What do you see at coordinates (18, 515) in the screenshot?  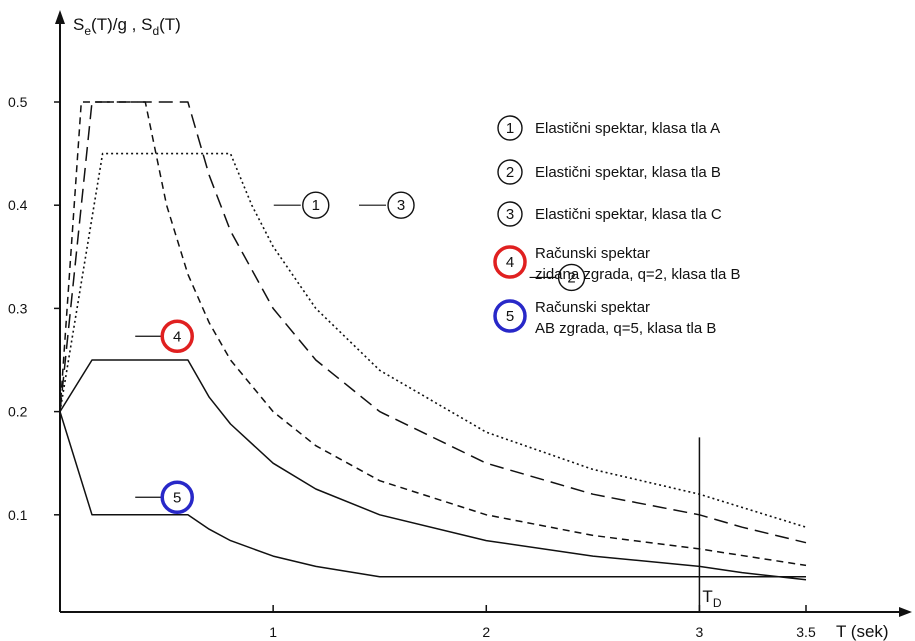 I see `y-tick-label: 0.1` at bounding box center [18, 515].